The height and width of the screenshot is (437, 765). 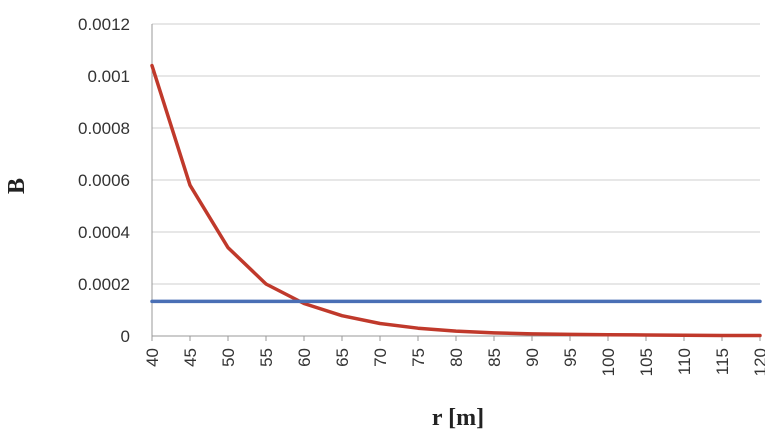 I want to click on x-tick-label: 40, so click(x=152, y=357).